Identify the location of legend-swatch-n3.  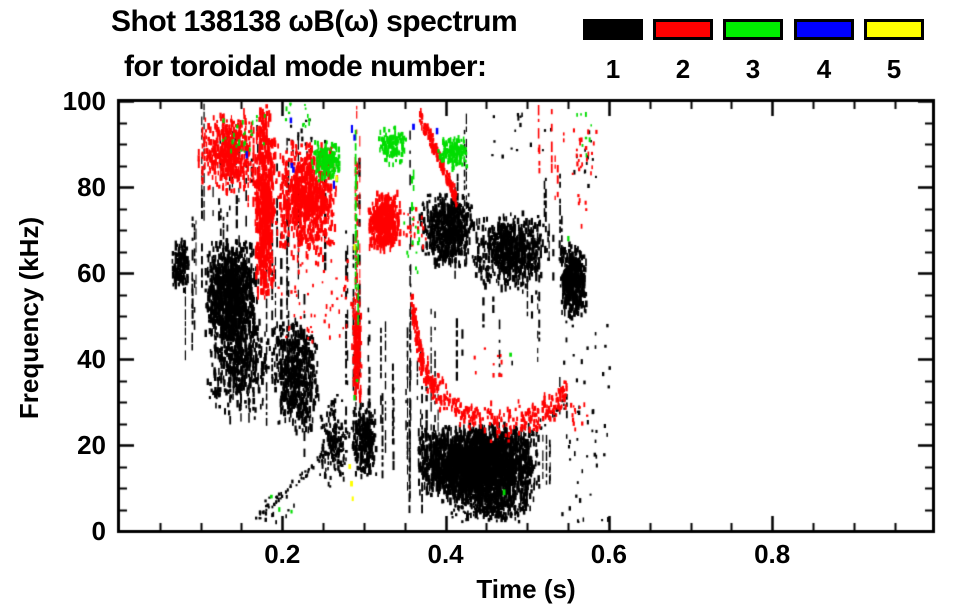
(753, 29).